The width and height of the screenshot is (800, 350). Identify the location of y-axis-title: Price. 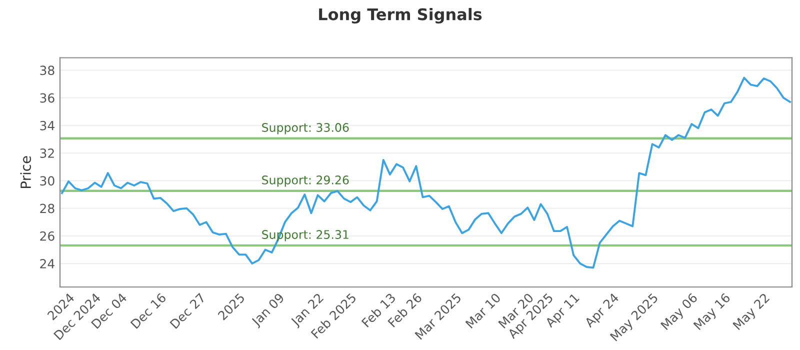
(25, 172).